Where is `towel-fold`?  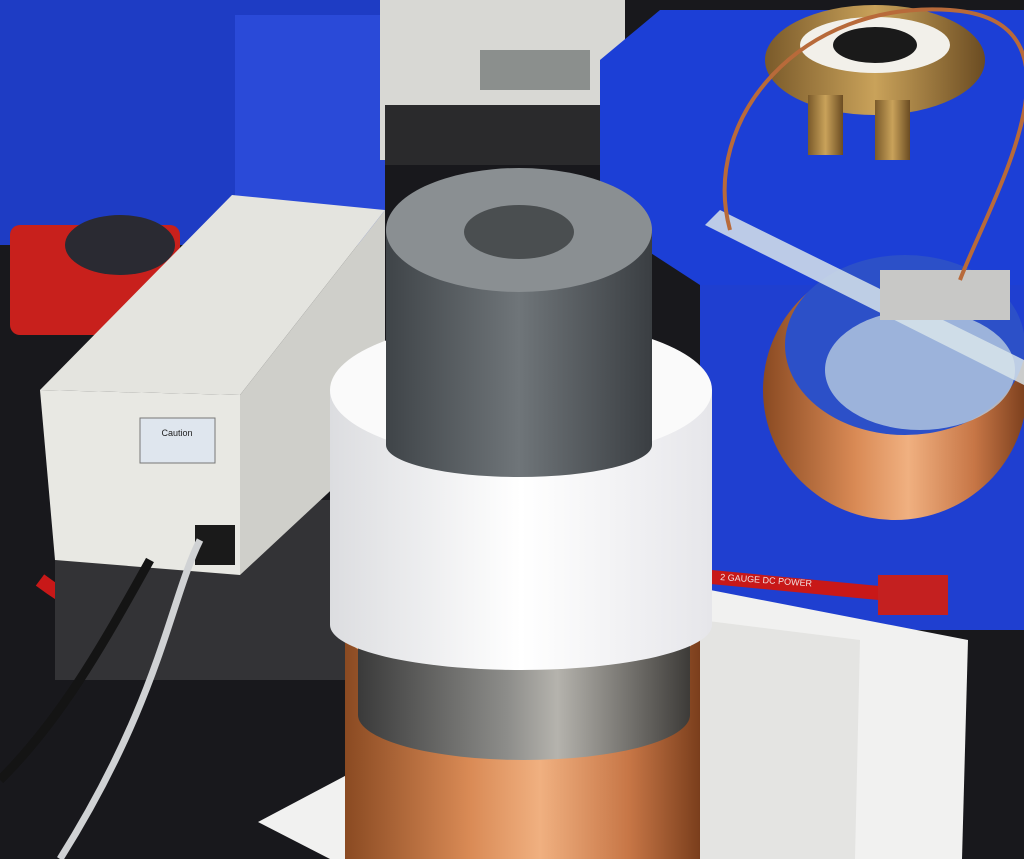 towel-fold is located at coordinates (775, 739).